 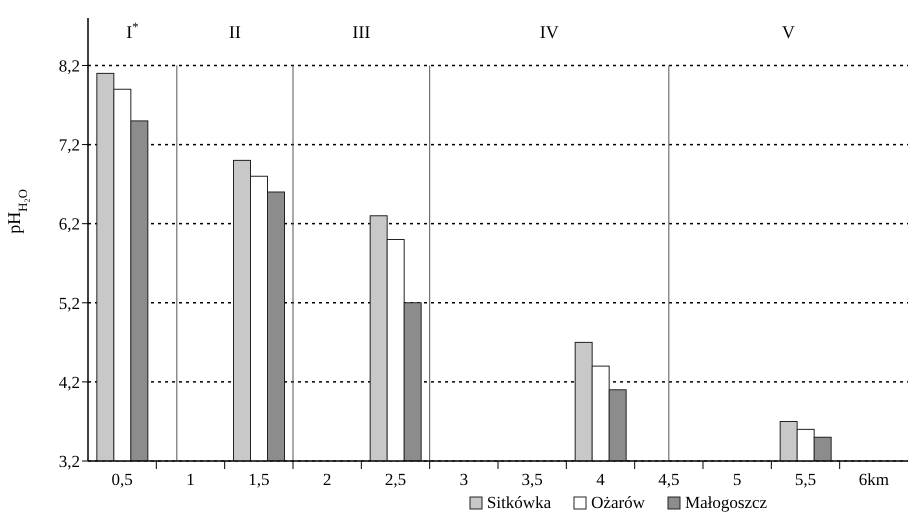 I want to click on annotation: III, so click(x=361, y=32).